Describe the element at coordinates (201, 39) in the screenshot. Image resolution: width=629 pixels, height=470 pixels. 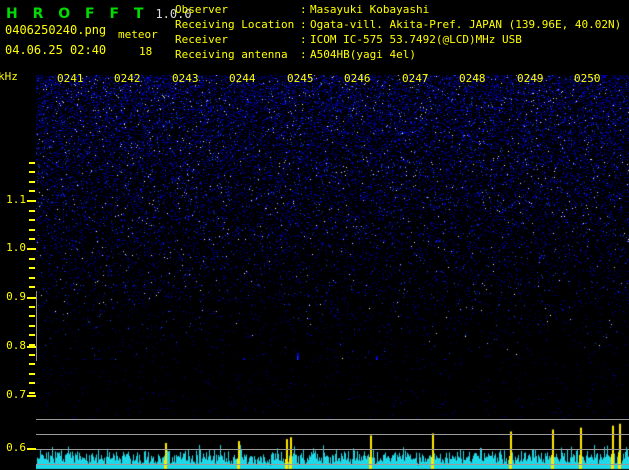
I see `info-key: Receiver` at that location.